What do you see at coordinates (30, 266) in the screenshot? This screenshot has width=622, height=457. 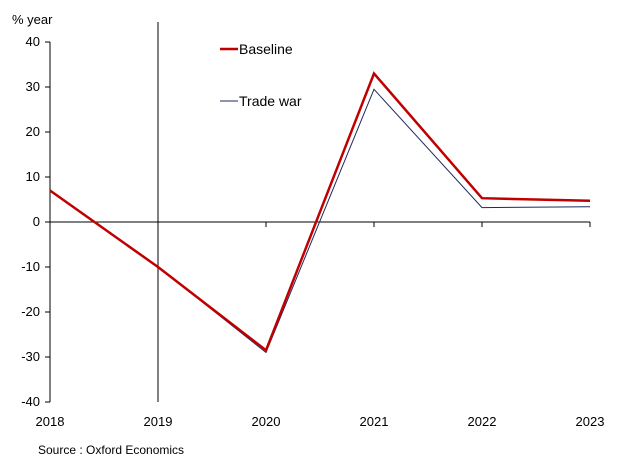 I see `y-tick-label: -10` at bounding box center [30, 266].